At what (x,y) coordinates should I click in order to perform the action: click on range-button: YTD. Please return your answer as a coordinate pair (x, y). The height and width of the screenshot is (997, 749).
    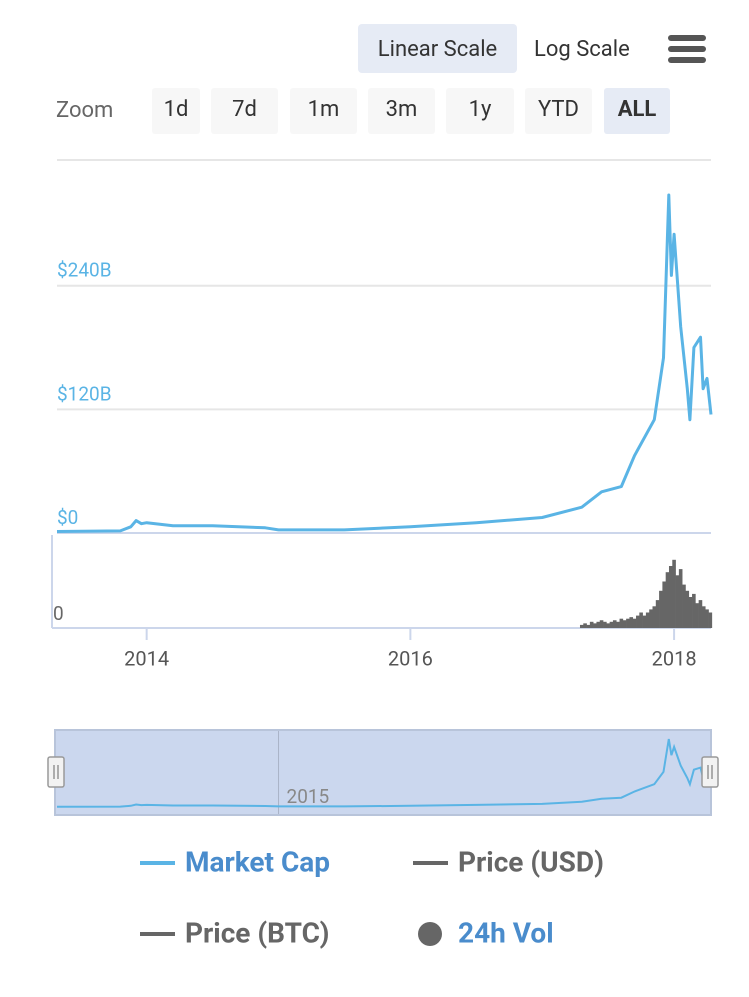
    Looking at the image, I should click on (558, 109).